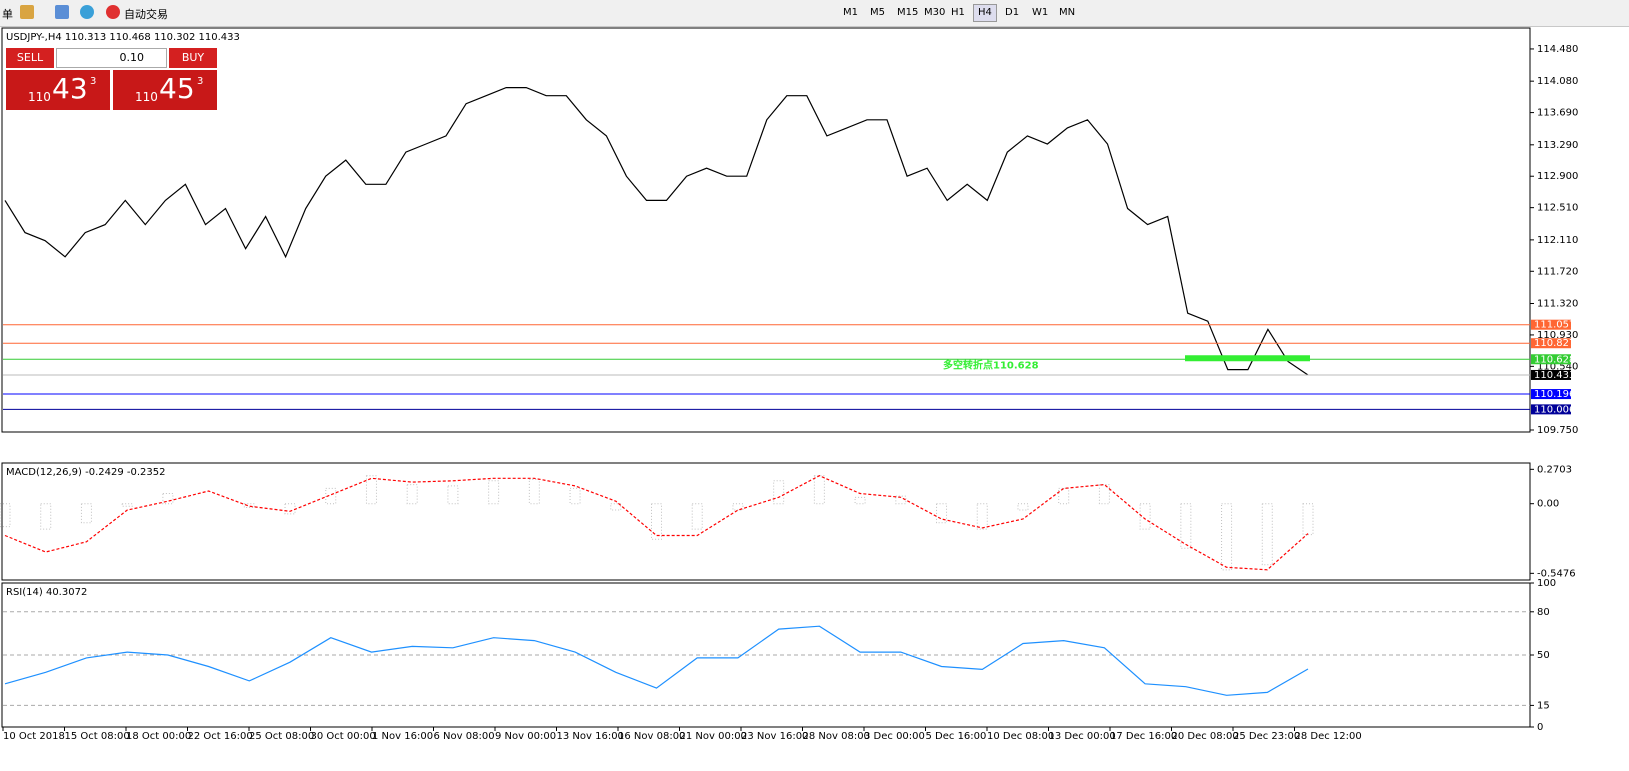 The height and width of the screenshot is (771, 1629). Describe the element at coordinates (1548, 504) in the screenshot. I see `y-tick-label: 0.00` at that location.